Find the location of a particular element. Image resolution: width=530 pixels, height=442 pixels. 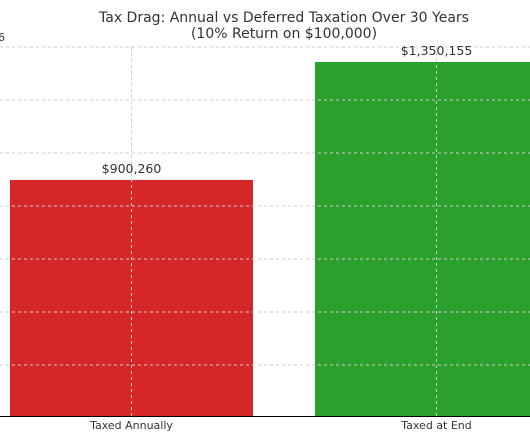

y-tick-label-partial: 6 is located at coordinates (2, 37).